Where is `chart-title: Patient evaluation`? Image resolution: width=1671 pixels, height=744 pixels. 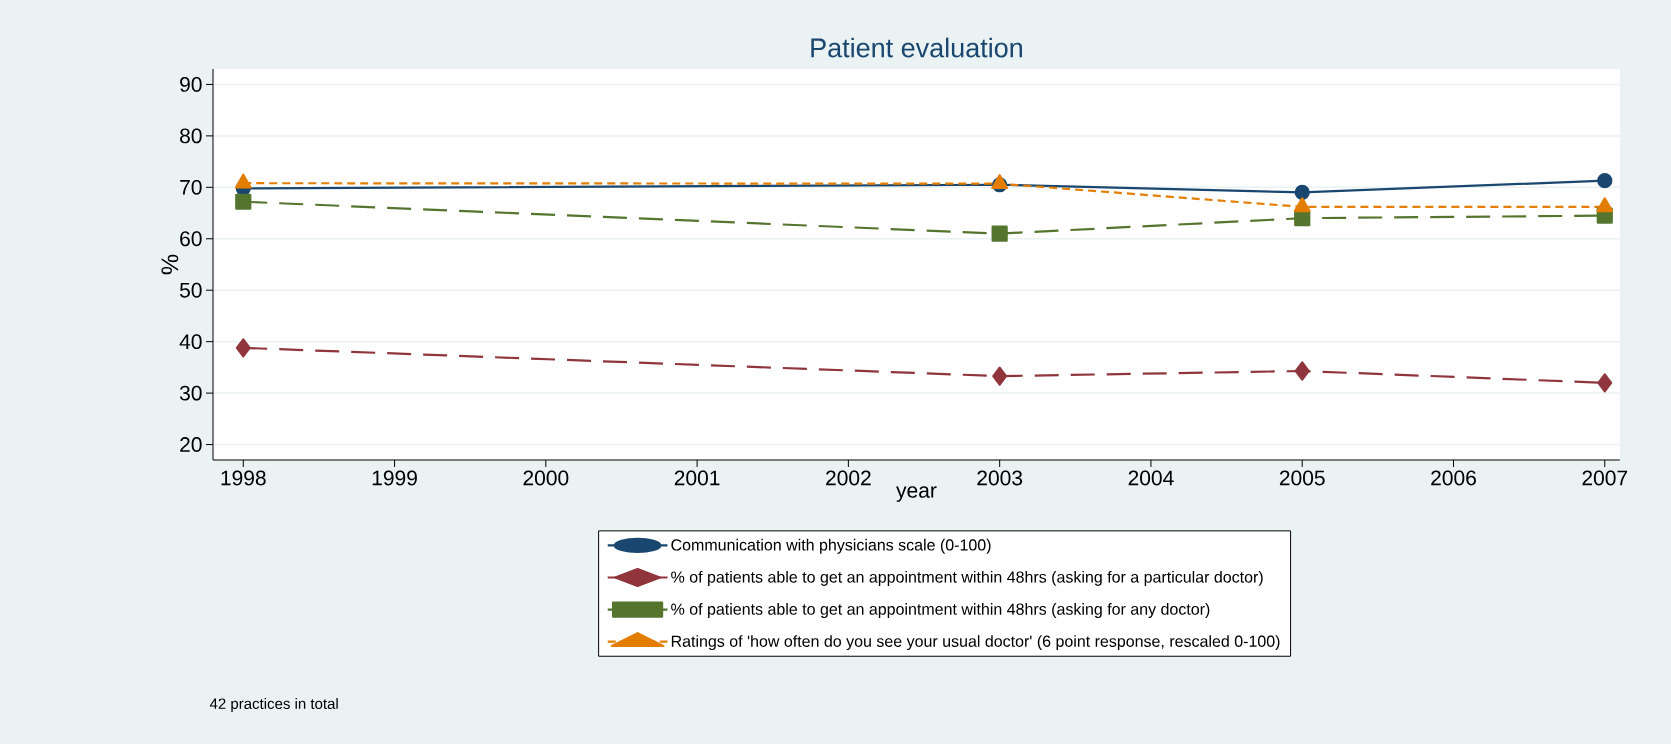 chart-title: Patient evaluation is located at coordinates (916, 47).